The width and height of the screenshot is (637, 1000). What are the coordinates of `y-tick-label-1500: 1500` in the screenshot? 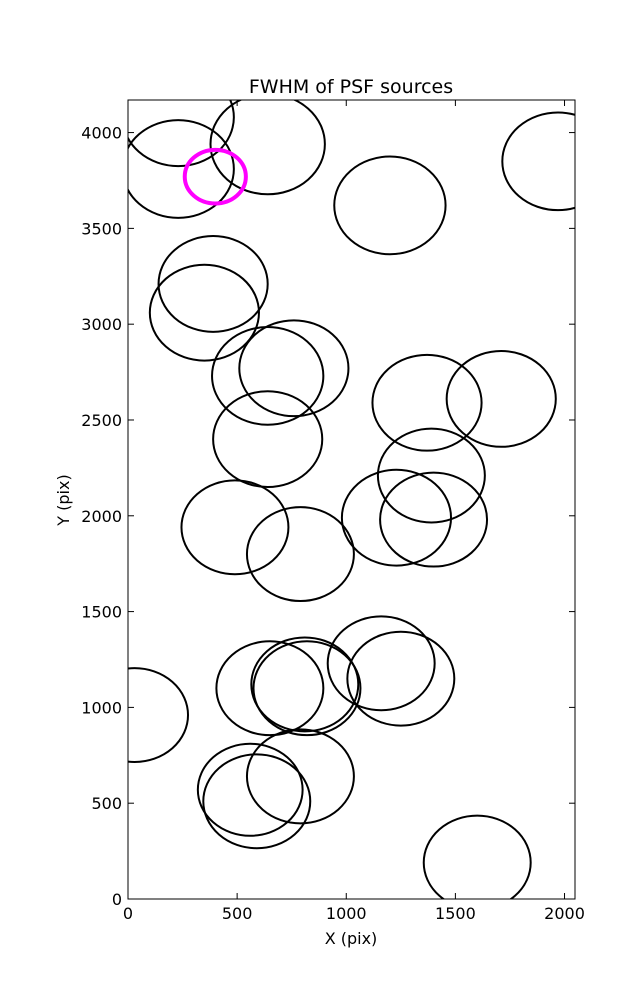 It's located at (101, 612).